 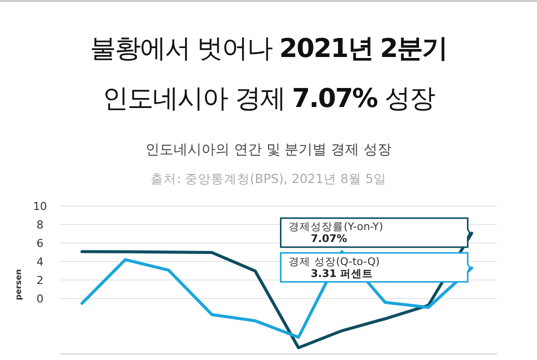 What do you see at coordinates (336, 233) in the screenshot?
I see `annotation: 경제성장률(Y-on-Y) 7.07%` at bounding box center [336, 233].